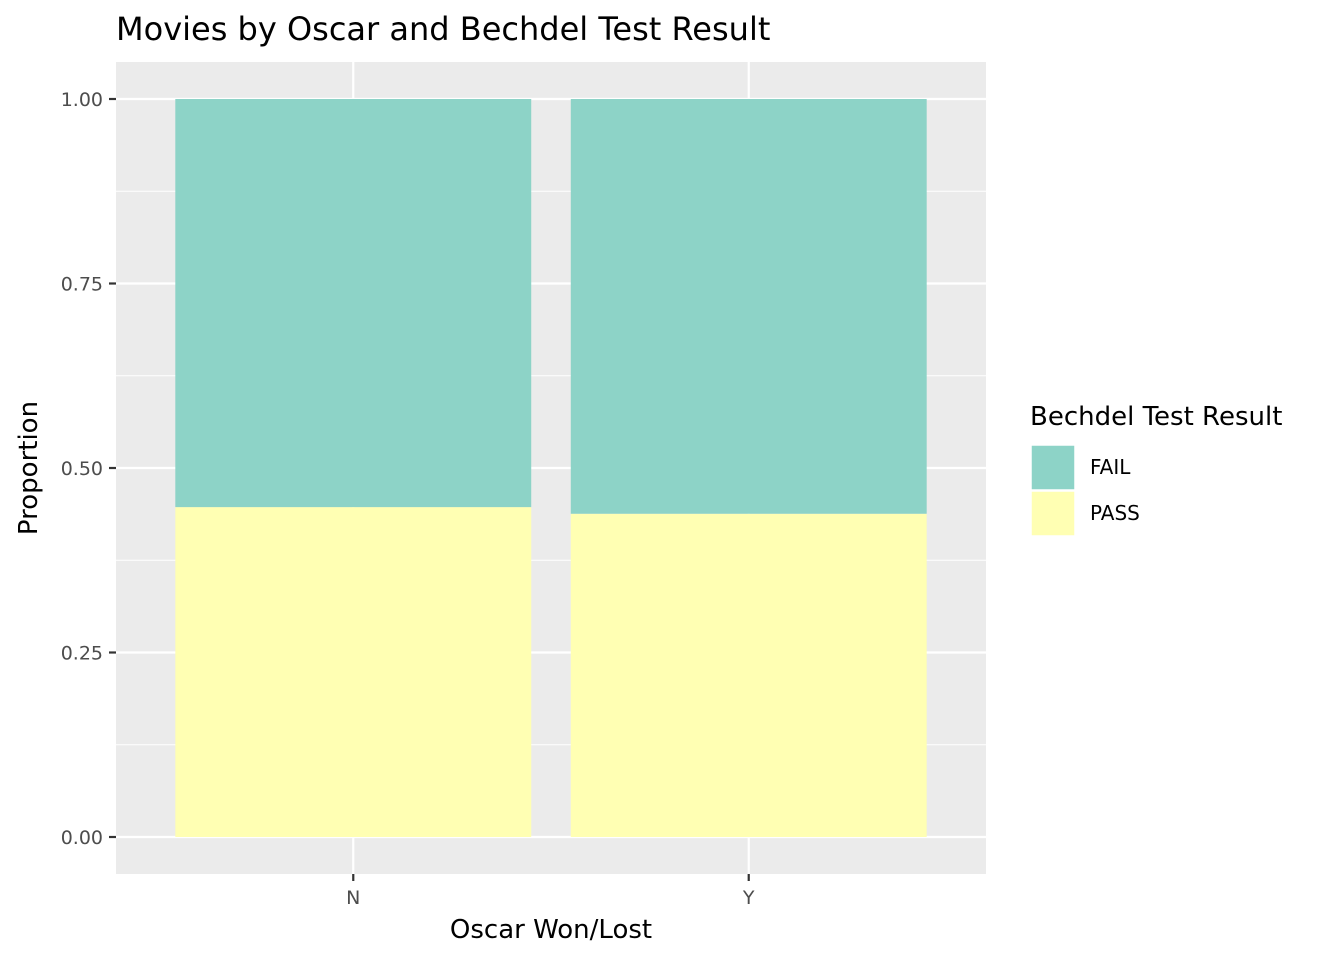 This screenshot has height=965, width=1344. I want to click on y-tick-label: 0.25, so click(82, 654).